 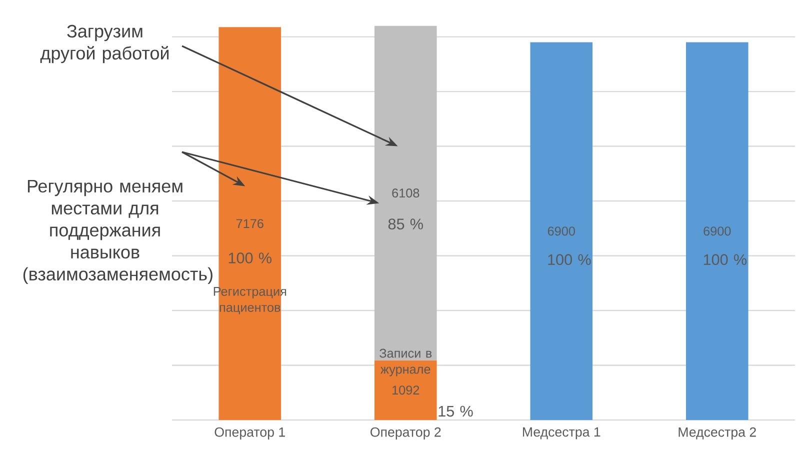 What do you see at coordinates (117, 232) in the screenshot?
I see `annotation: Регулярно меняем местами для поддержания навыков (взаимозаменяемость)` at bounding box center [117, 232].